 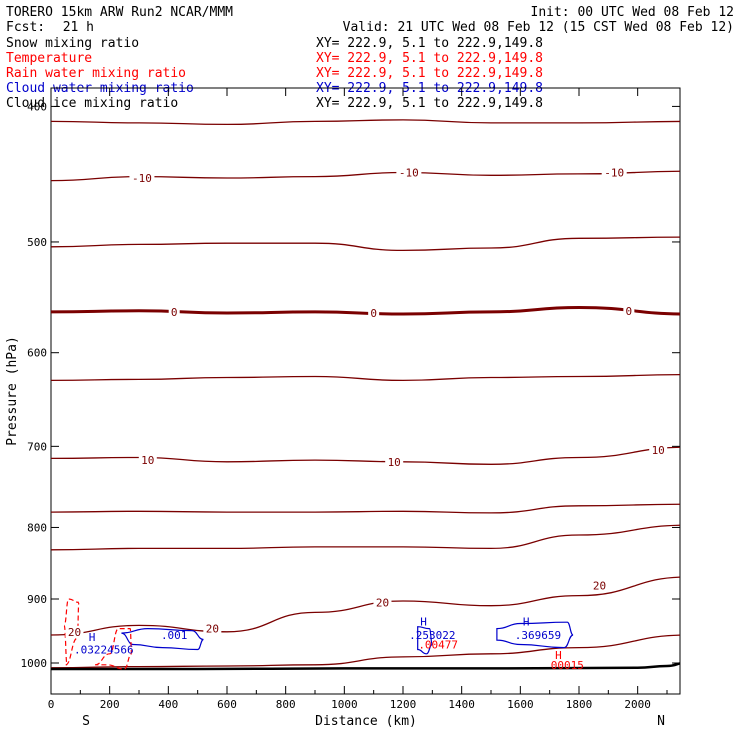 I want to click on contour-value-label: 00015, so click(x=567, y=665).